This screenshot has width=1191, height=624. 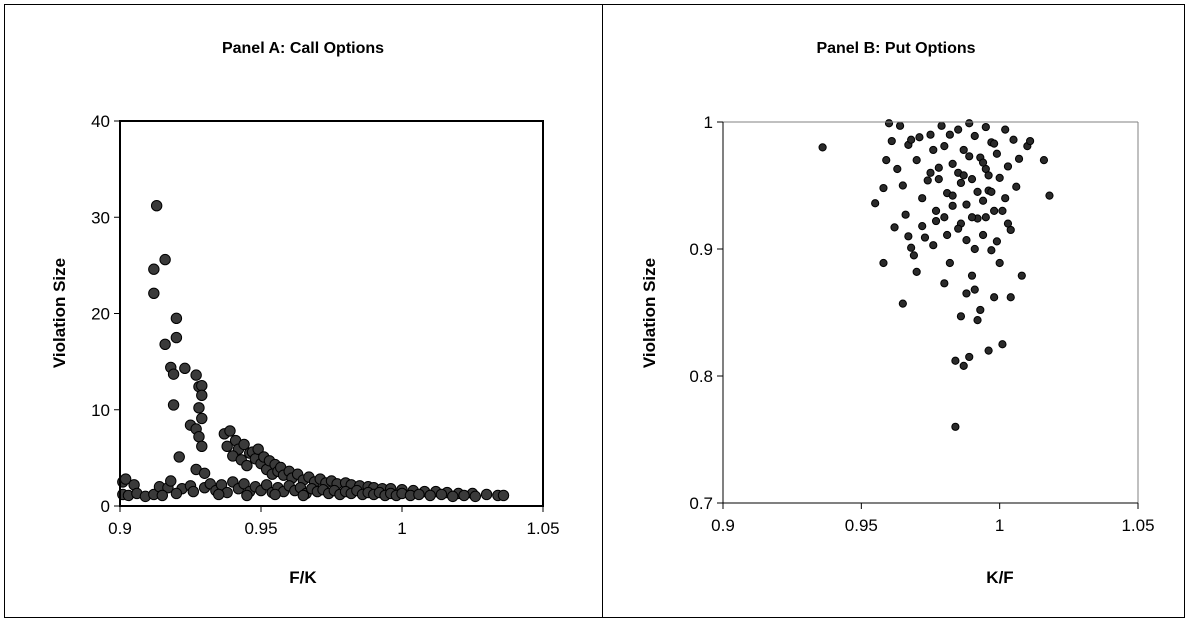 What do you see at coordinates (999, 577) in the screenshot?
I see `panel-b-x-axis-label: K/F` at bounding box center [999, 577].